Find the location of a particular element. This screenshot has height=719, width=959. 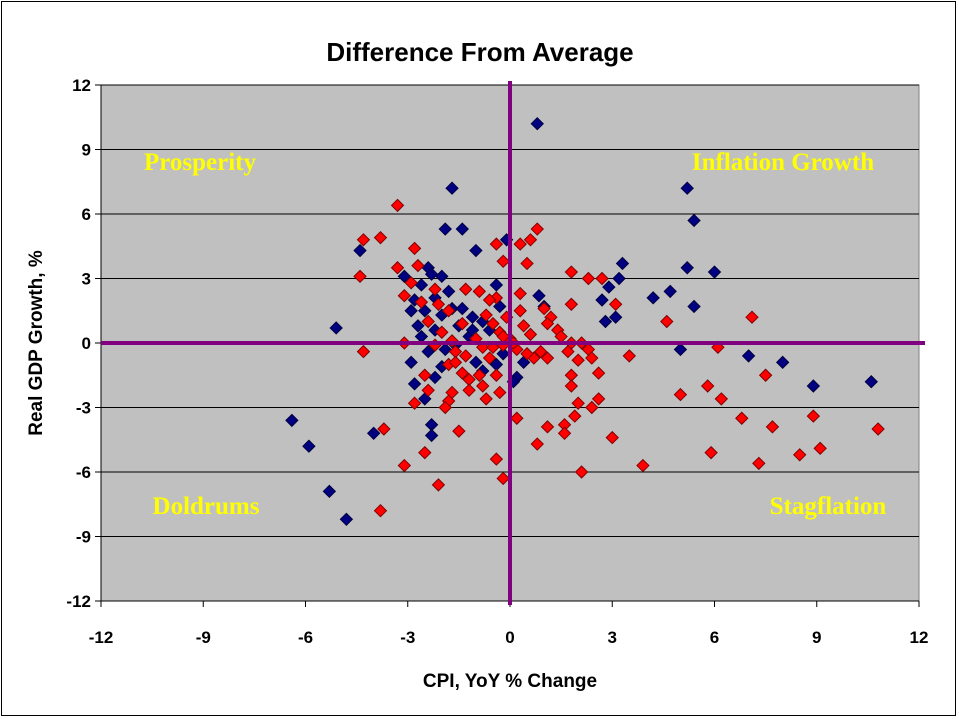

x-tick-label: -9 is located at coordinates (203, 637).